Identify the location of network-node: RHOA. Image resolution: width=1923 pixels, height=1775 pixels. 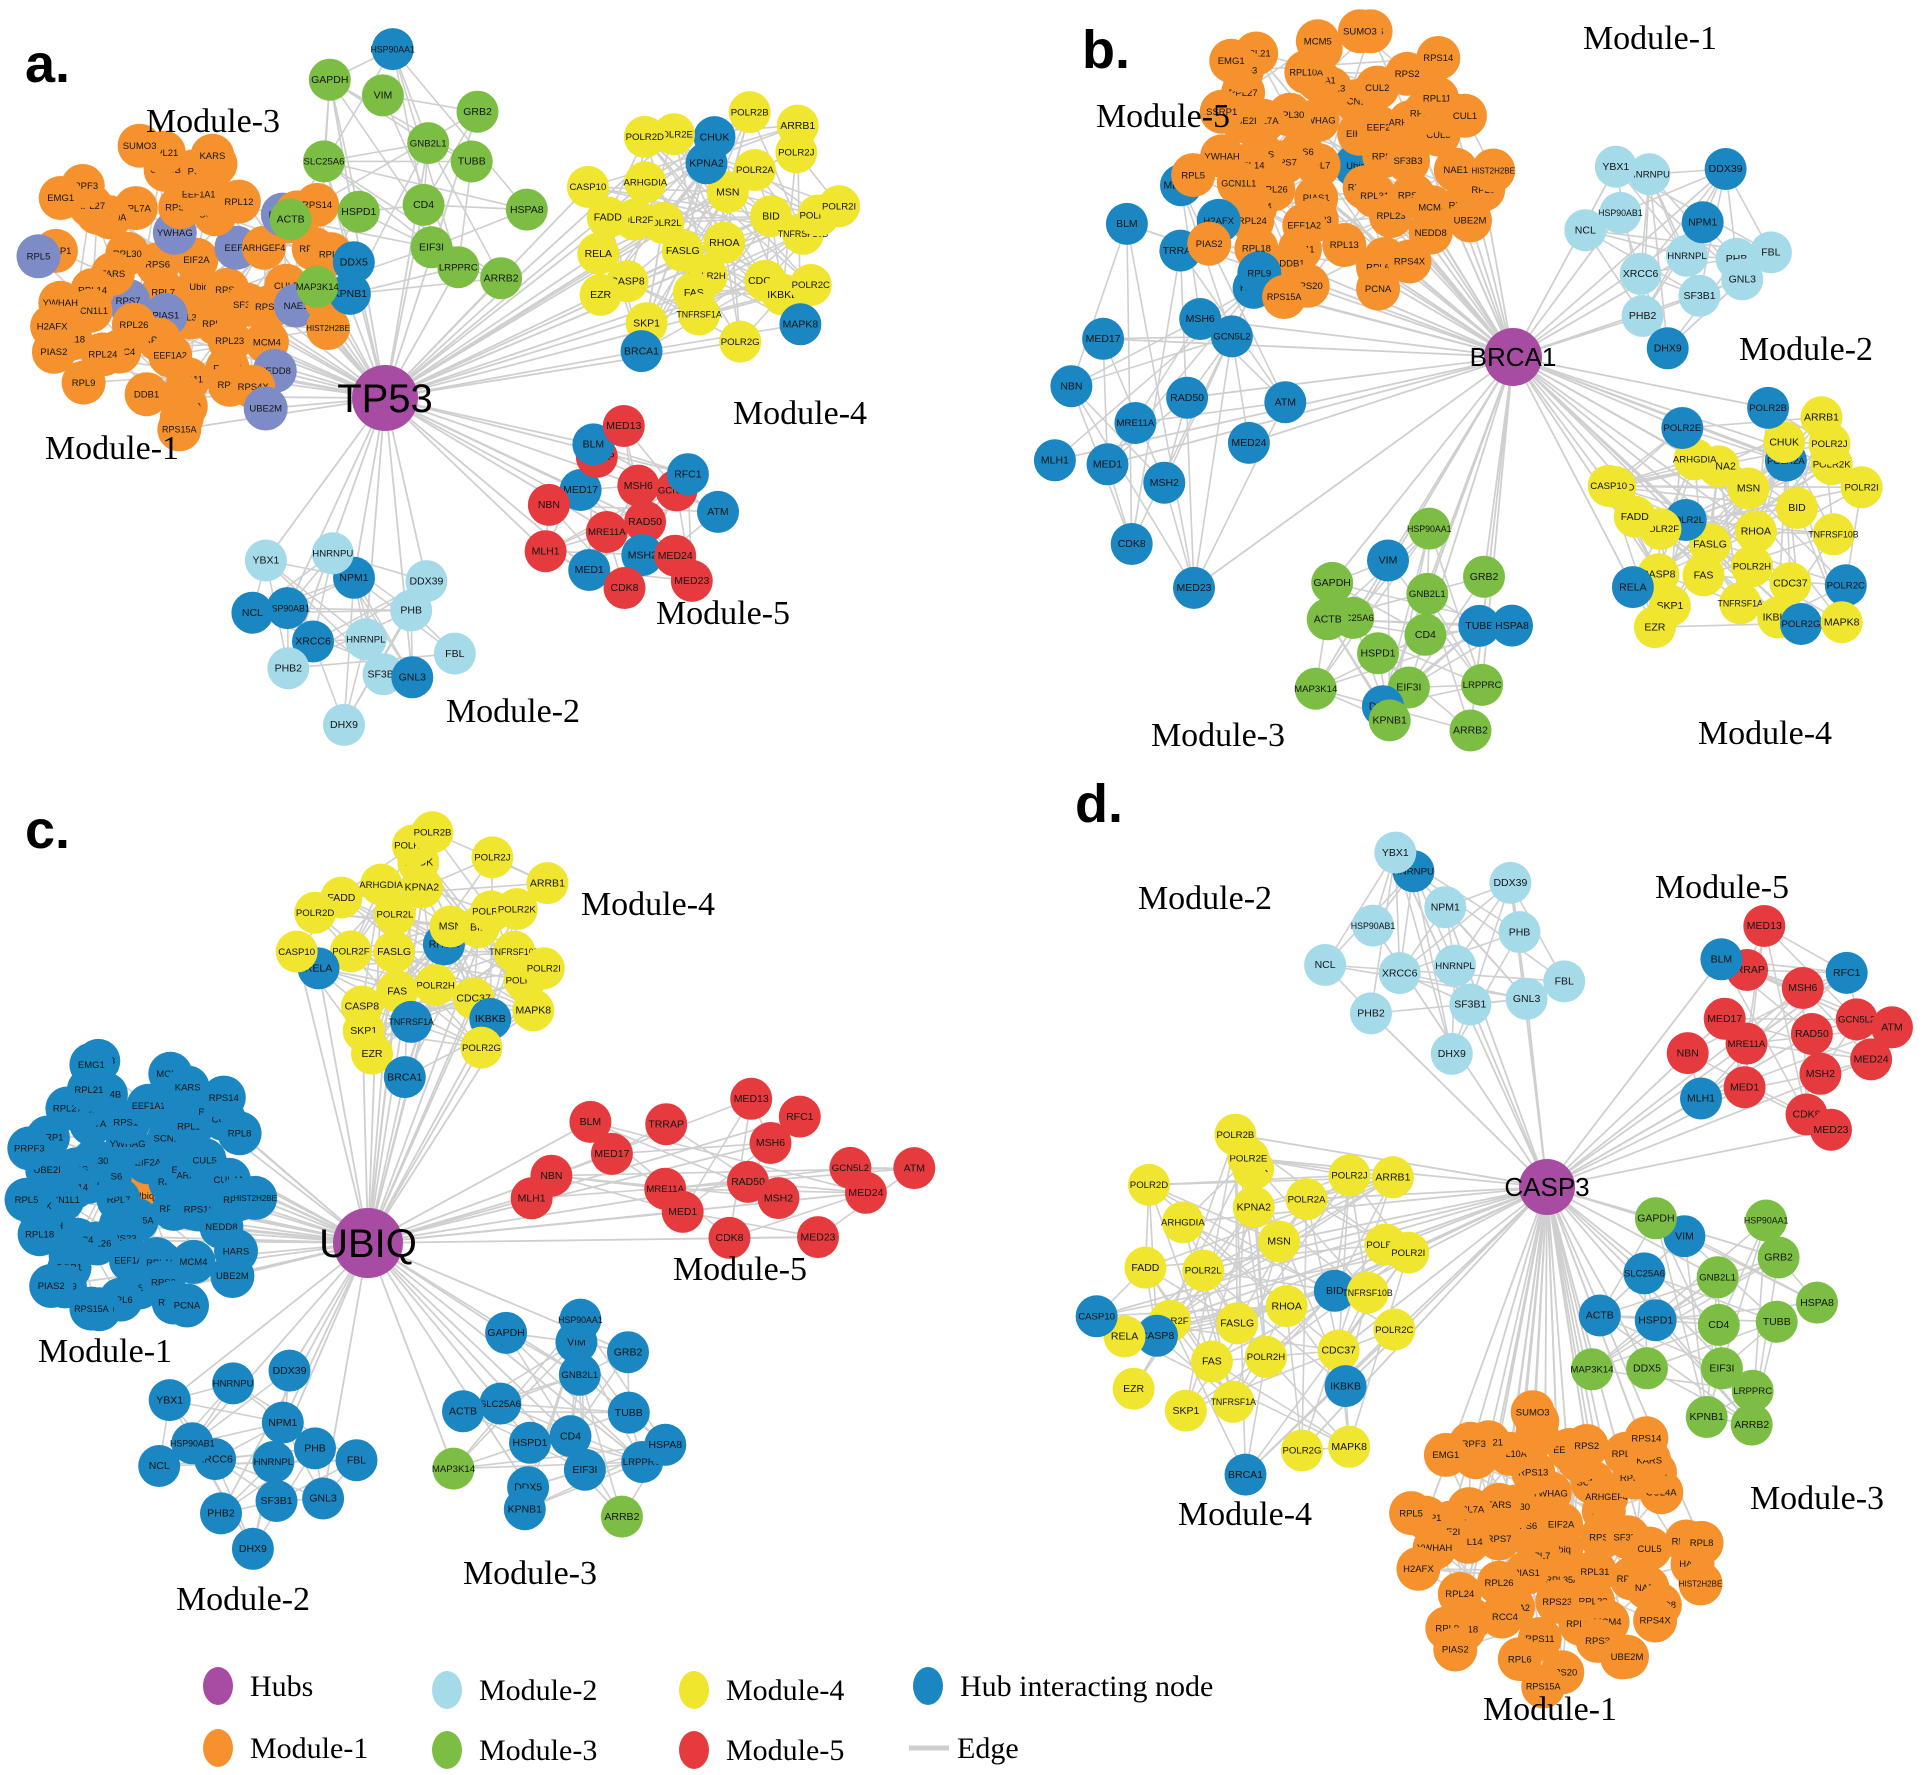
(724, 242).